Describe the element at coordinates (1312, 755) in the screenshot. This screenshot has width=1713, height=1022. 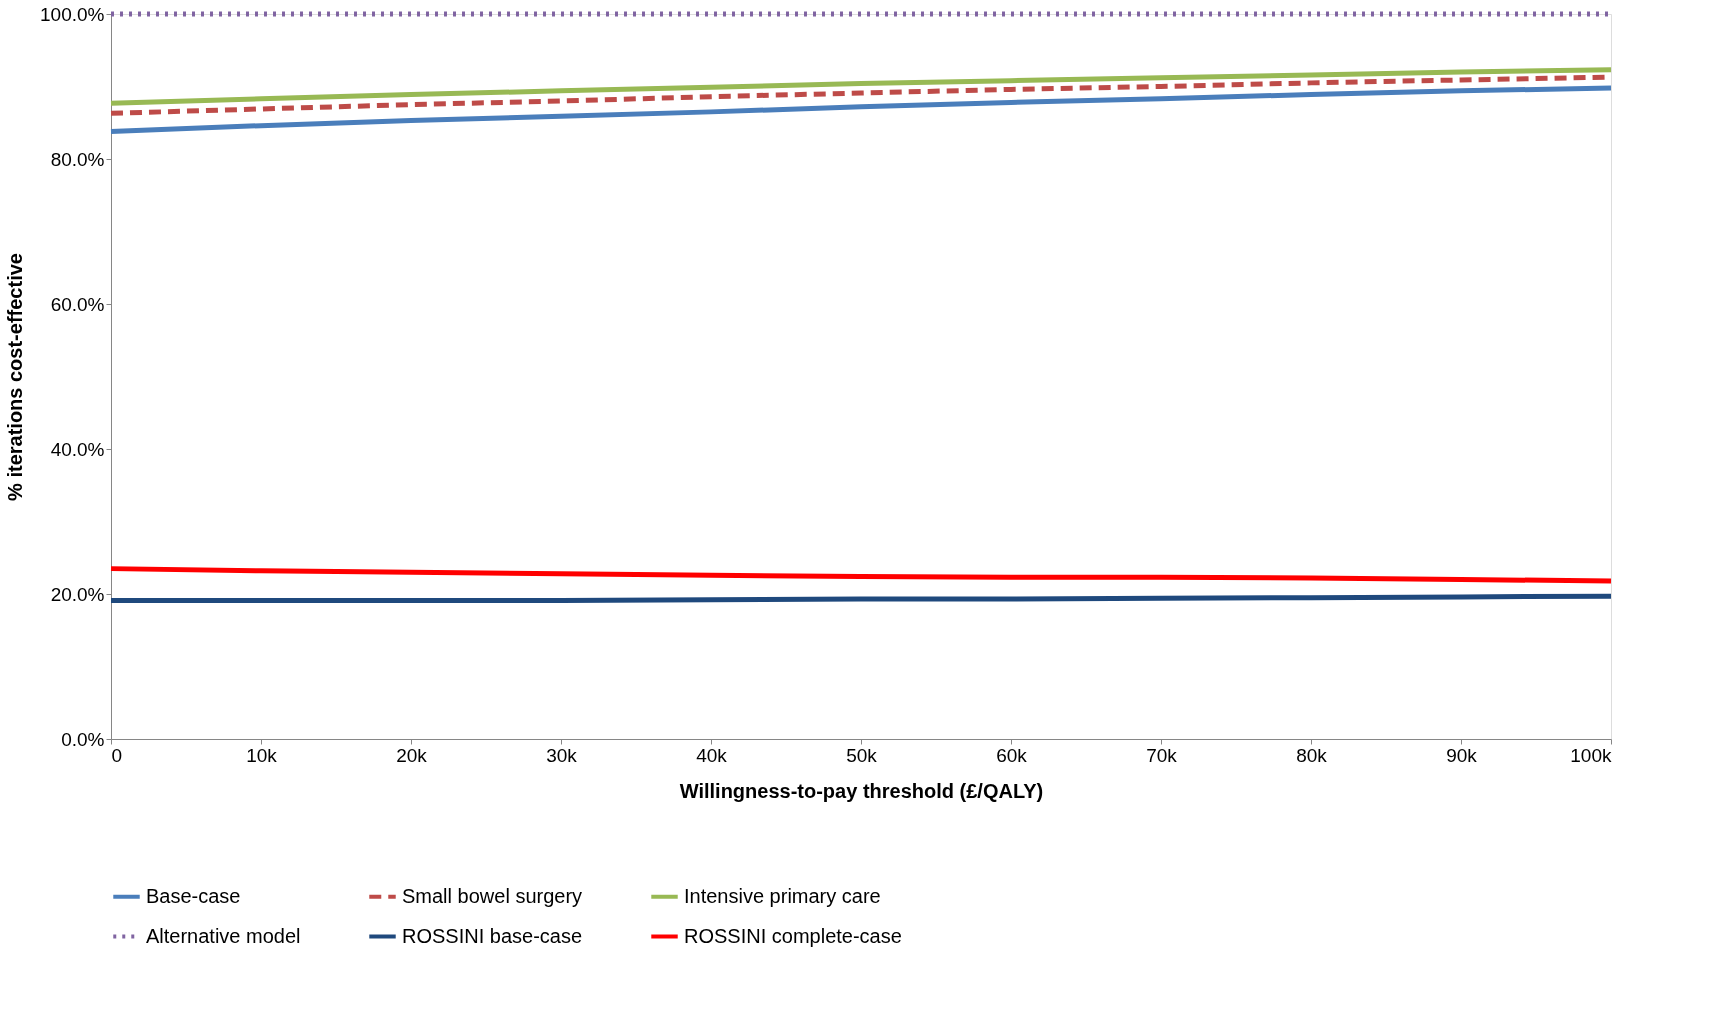
I see `x-tick-label: 80k` at that location.